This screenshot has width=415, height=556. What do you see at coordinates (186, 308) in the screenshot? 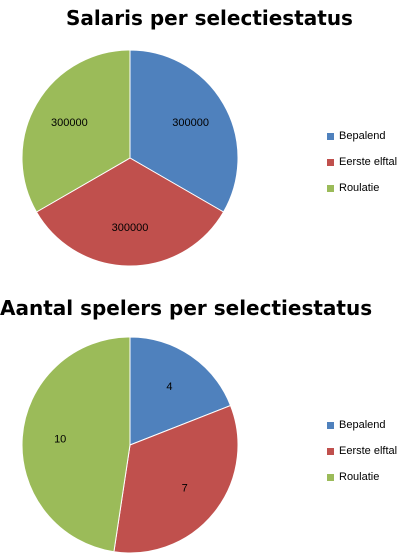
I see `players-chart-title: Aantal spelers per selectiestatus` at bounding box center [186, 308].